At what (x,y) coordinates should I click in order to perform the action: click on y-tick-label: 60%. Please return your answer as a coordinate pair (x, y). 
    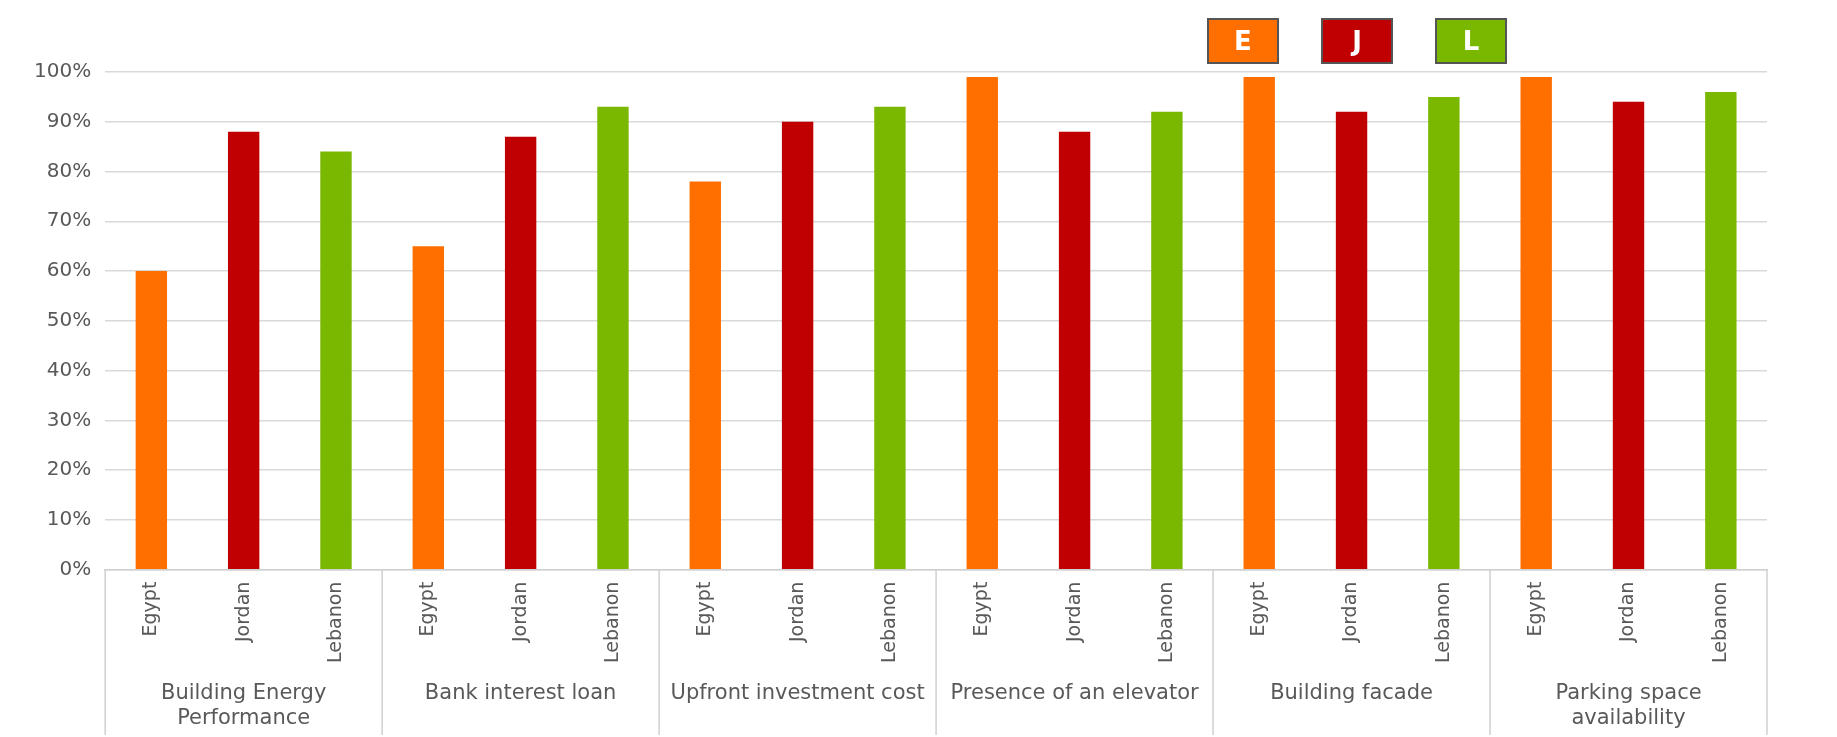
    Looking at the image, I should click on (69, 269).